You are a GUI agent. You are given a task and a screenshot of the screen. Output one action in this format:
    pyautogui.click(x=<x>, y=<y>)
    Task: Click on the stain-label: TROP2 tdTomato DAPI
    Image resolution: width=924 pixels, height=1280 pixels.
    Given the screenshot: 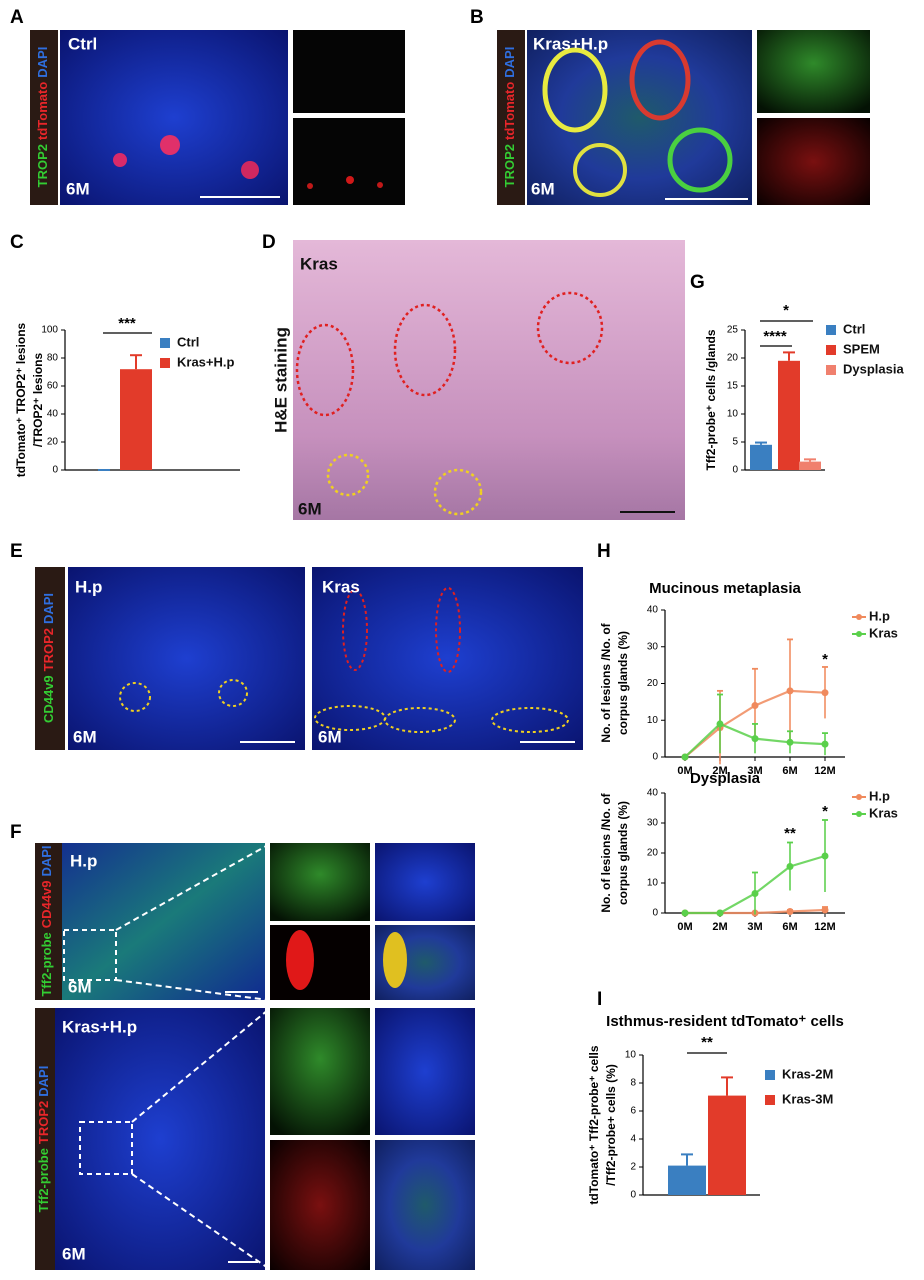 What is the action you would take?
    pyautogui.click(x=509, y=117)
    